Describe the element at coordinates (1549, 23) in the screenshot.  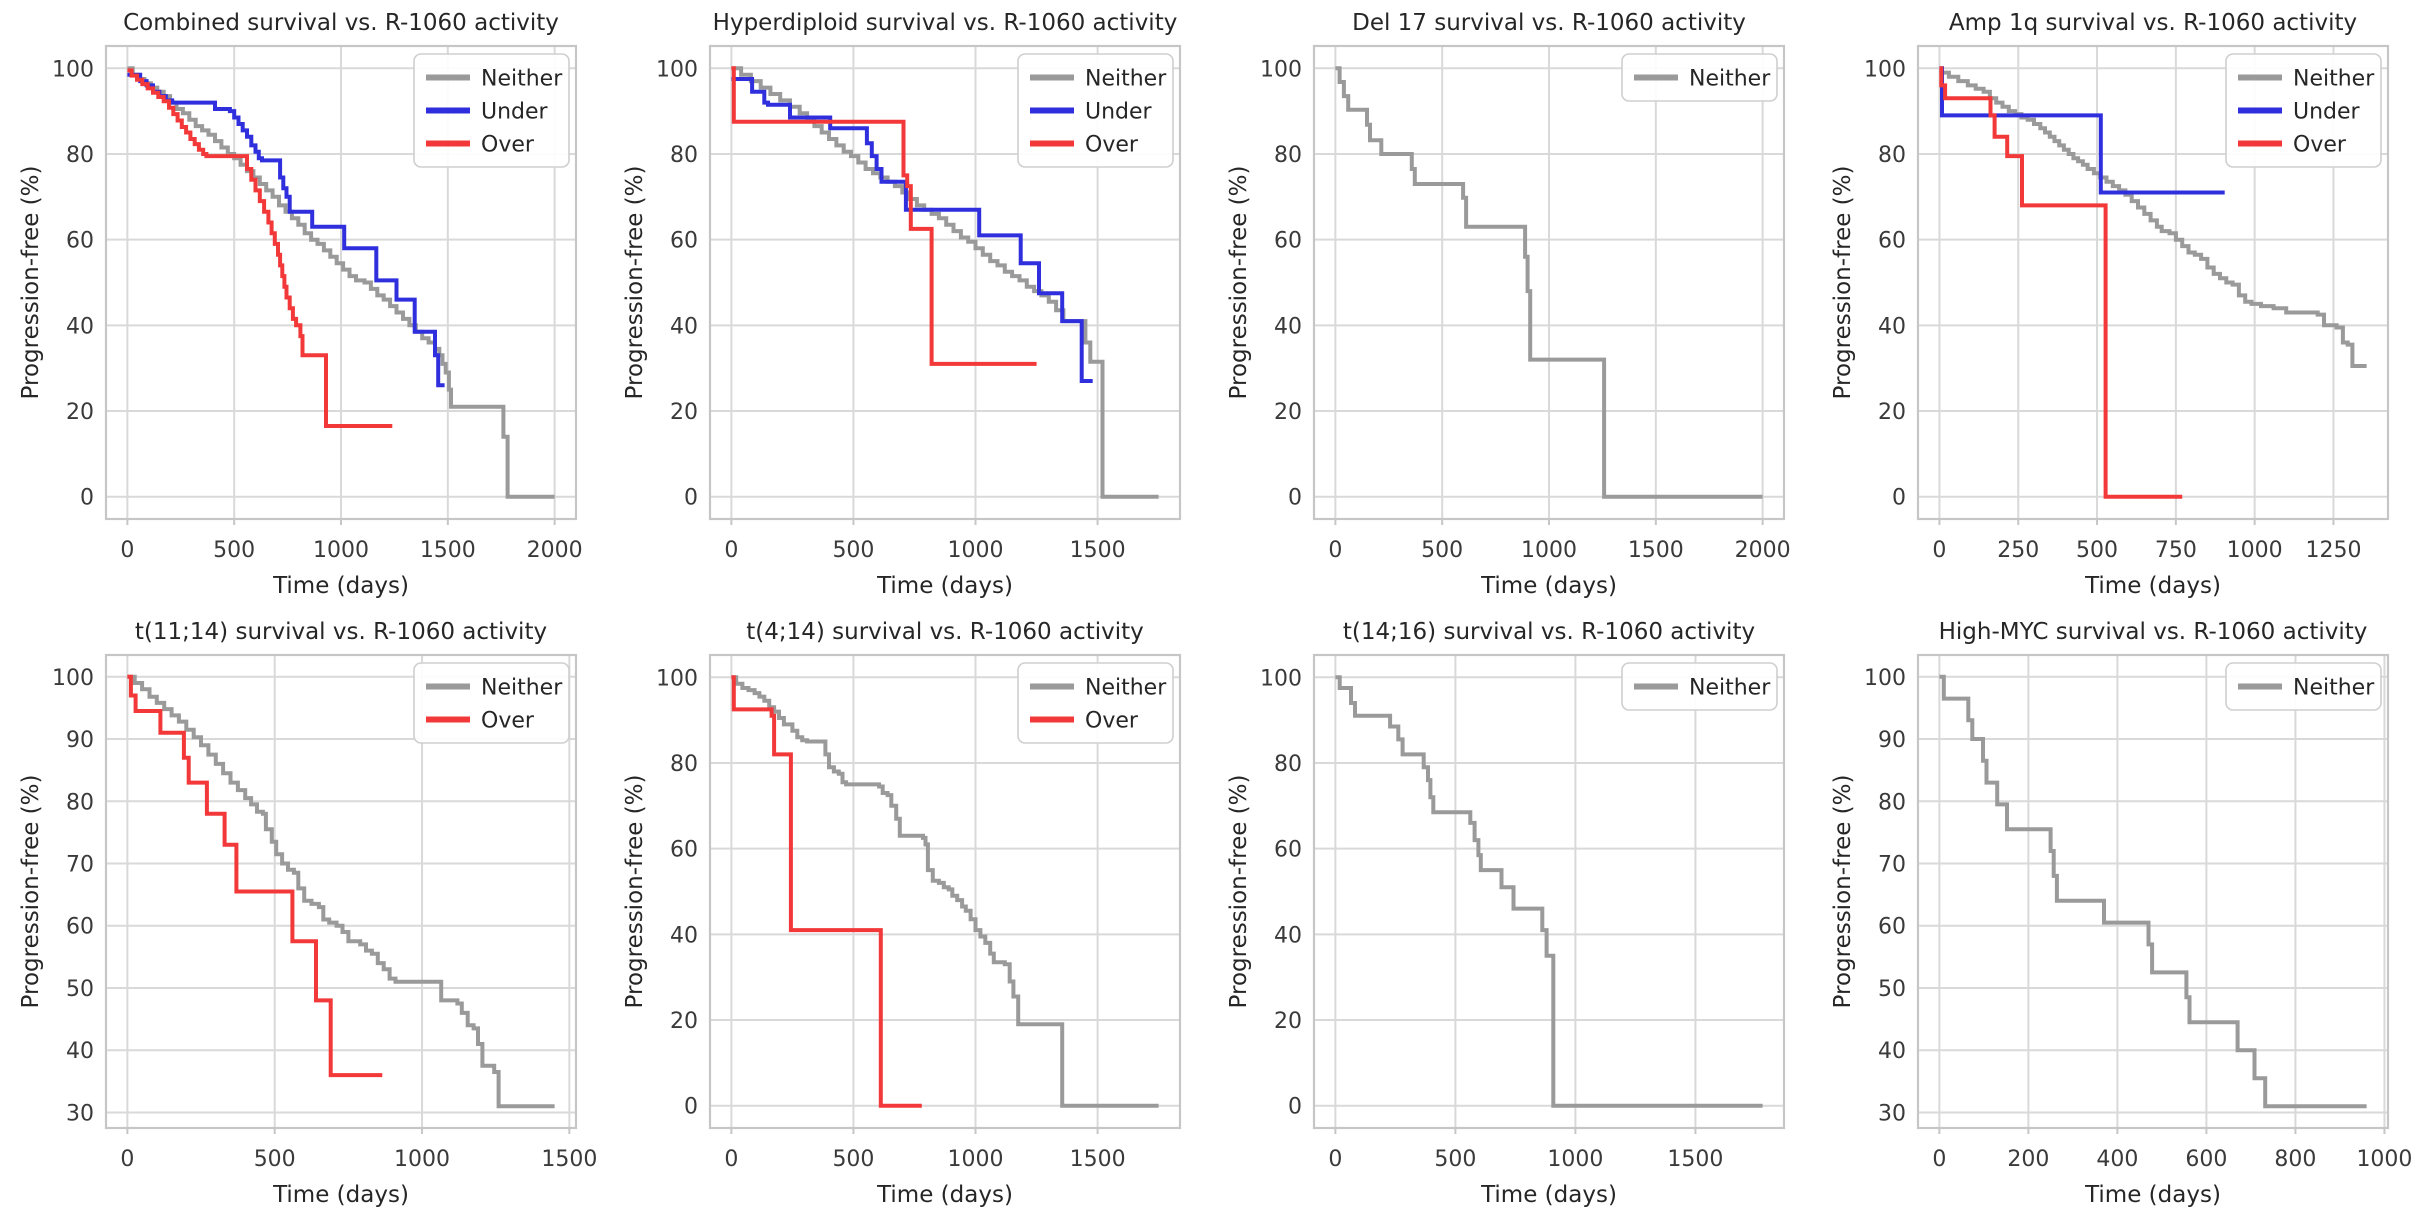
I see `chart-title: Del 17 survival vs. R-1060 activity` at that location.